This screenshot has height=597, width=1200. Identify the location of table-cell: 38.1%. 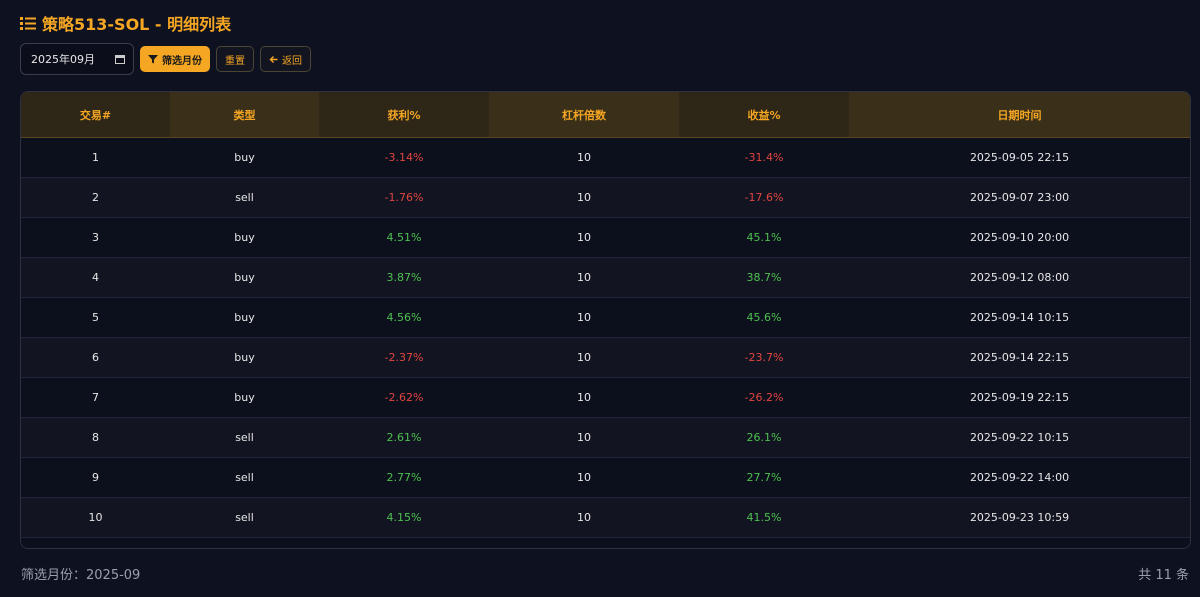
(764, 542).